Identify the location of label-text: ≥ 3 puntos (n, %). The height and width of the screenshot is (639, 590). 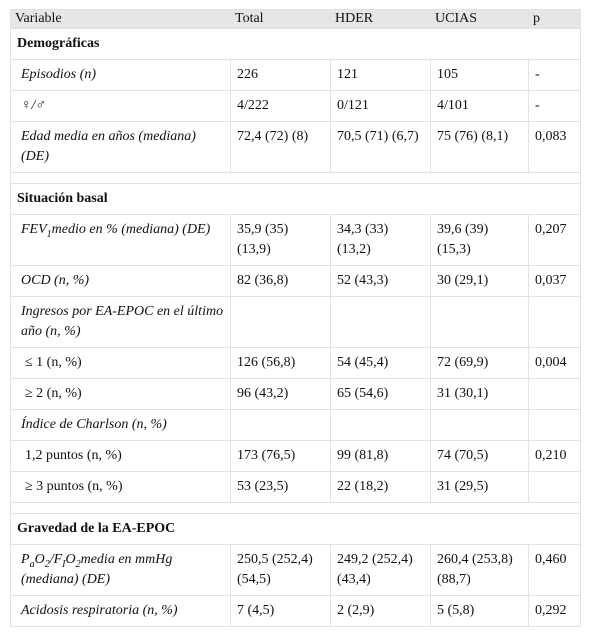
(74, 486).